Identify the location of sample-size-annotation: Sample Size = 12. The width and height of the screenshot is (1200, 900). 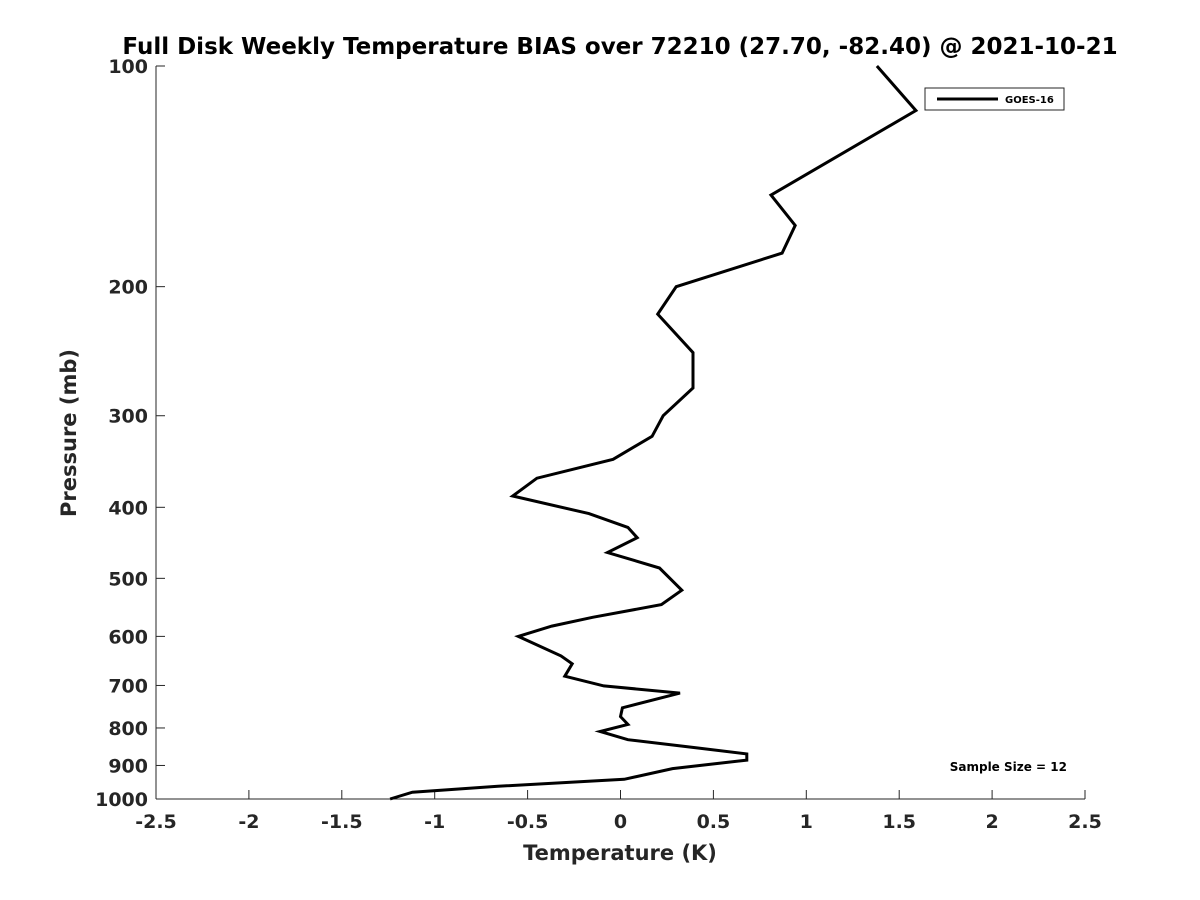
(1008, 767).